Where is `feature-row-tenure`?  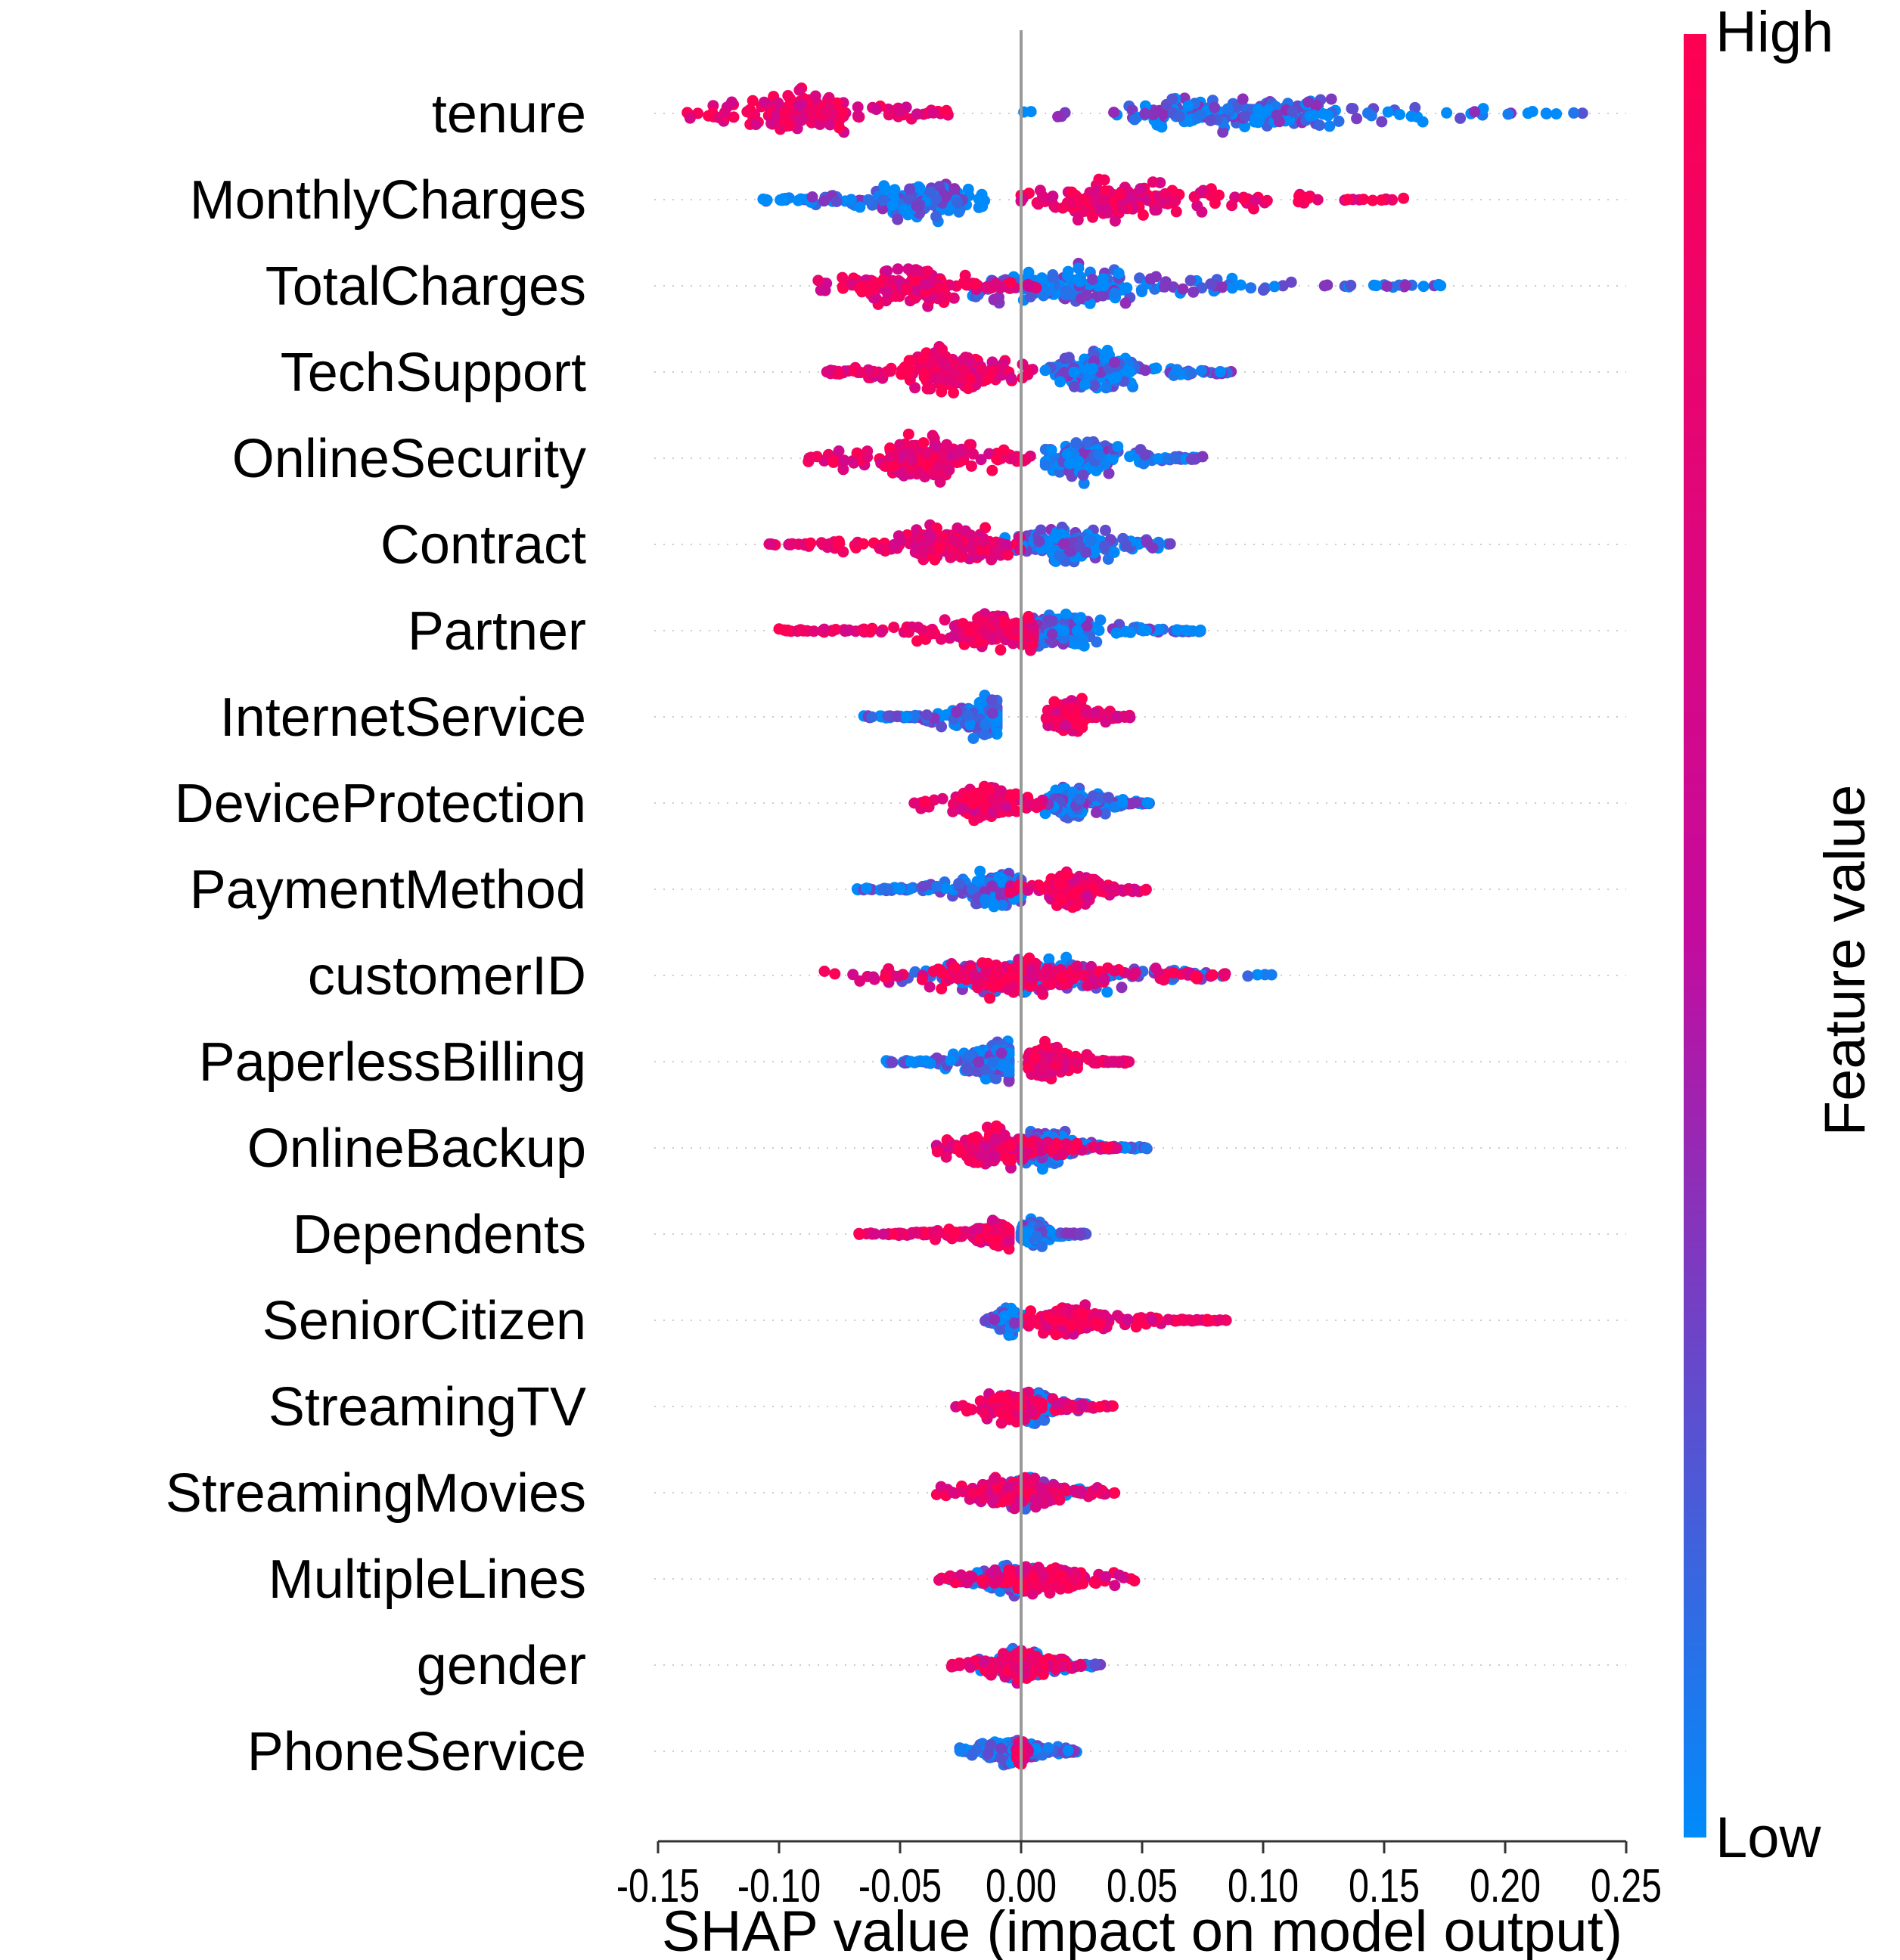
feature-row-tenure is located at coordinates (1134, 110).